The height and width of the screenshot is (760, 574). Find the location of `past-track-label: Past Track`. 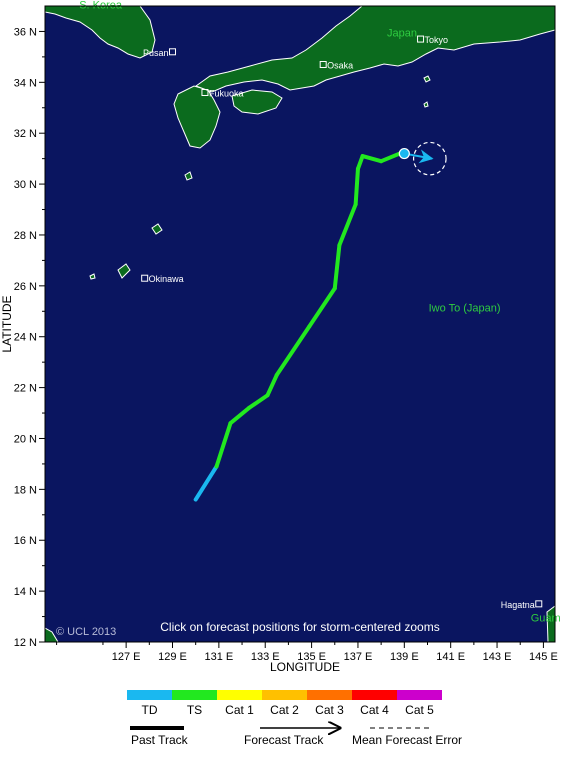

past-track-label: Past Track is located at coordinates (159, 740).